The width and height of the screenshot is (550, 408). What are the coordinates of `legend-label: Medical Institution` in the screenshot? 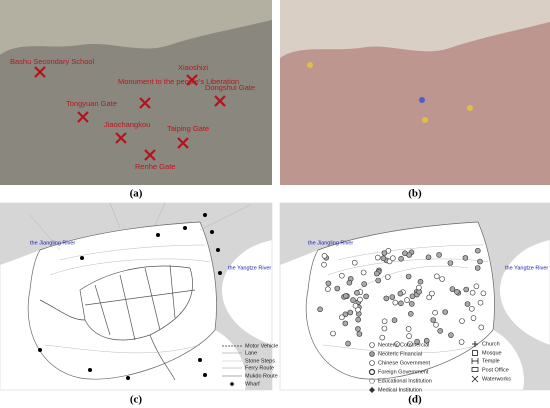 It's located at (400, 390).